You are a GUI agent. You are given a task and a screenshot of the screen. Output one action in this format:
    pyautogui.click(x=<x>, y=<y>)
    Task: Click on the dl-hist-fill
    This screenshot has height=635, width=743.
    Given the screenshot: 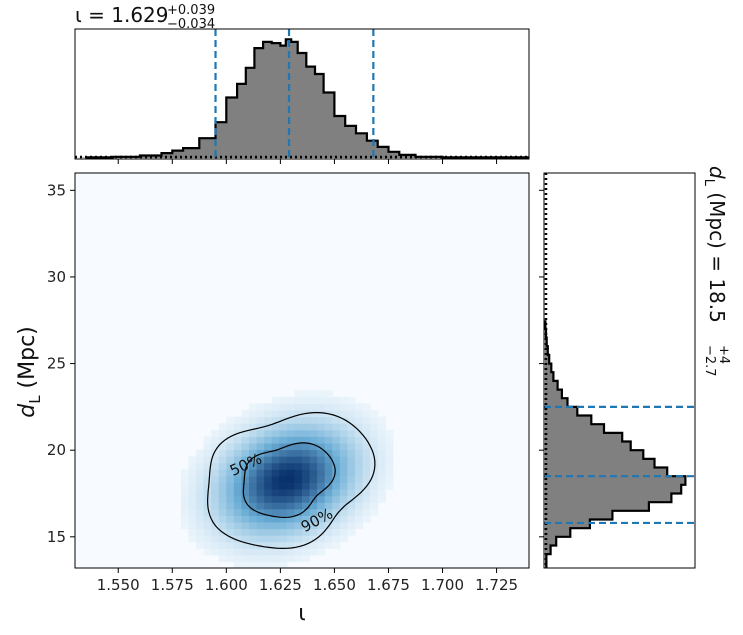 What is the action you would take?
    pyautogui.click(x=615, y=444)
    